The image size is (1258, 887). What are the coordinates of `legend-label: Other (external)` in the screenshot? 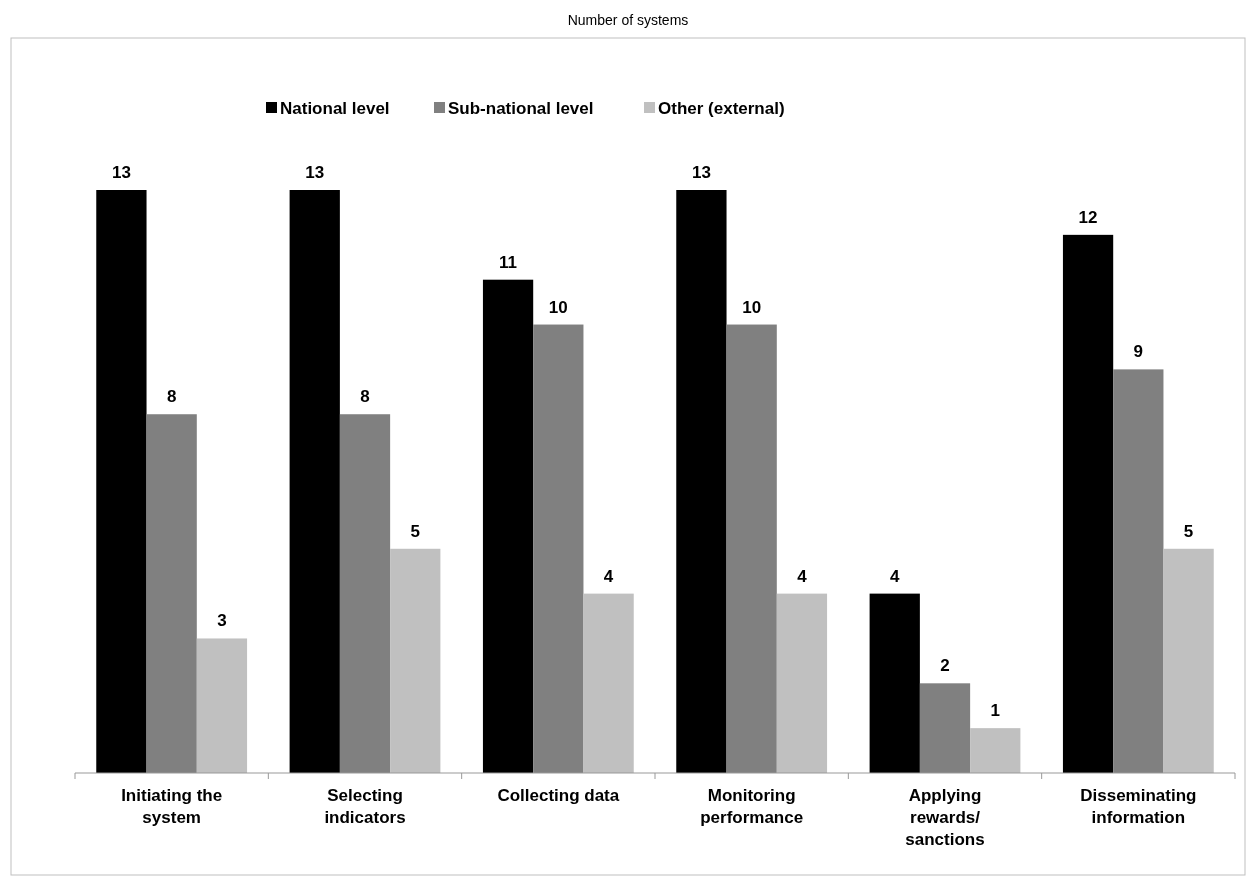 It's located at (721, 108).